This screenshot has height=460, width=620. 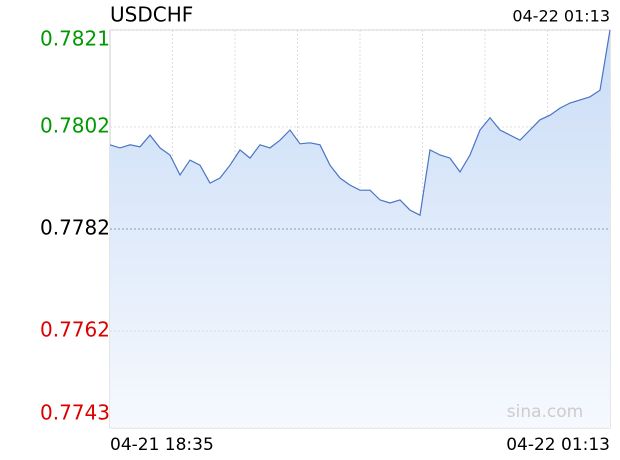 I want to click on x-tick-label: 04-21 18:35, so click(x=162, y=445).